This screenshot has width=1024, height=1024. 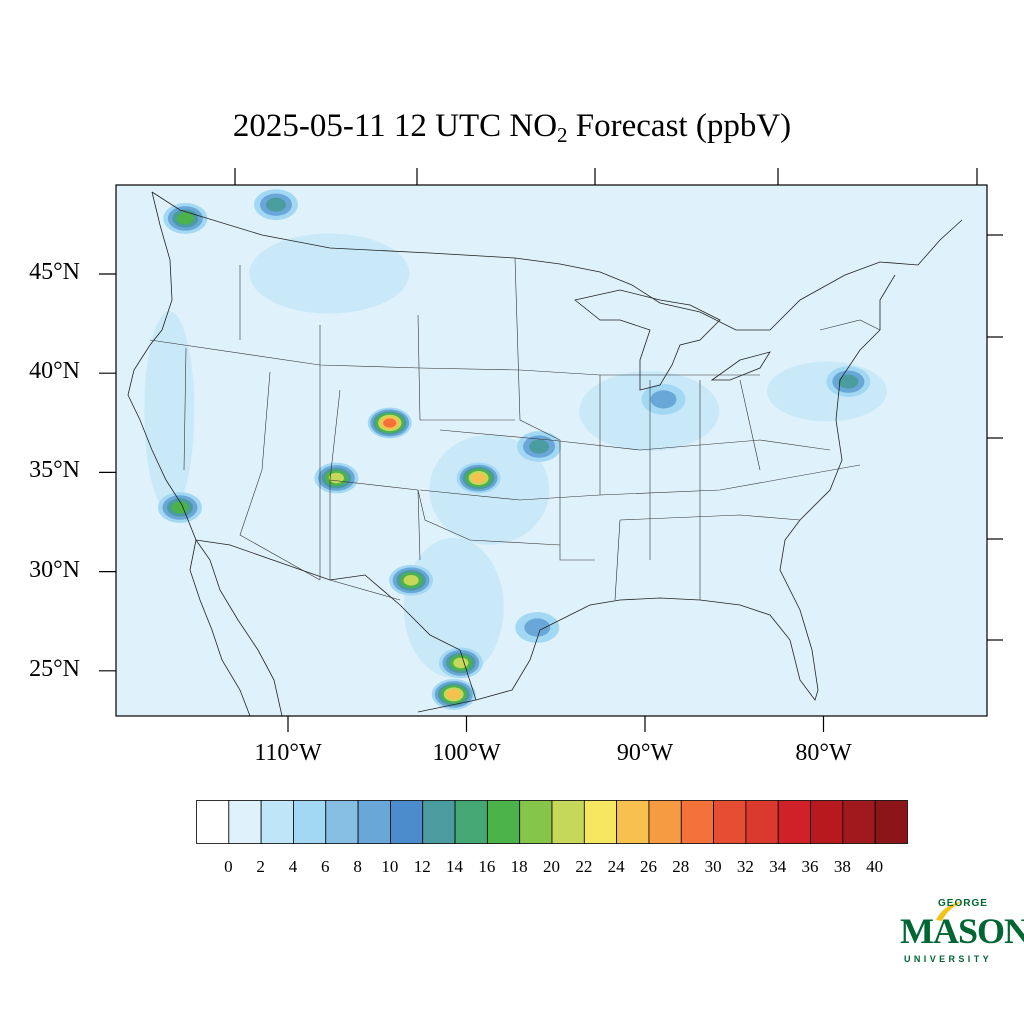 What do you see at coordinates (823, 753) in the screenshot?
I see `lon-label: 80°W` at bounding box center [823, 753].